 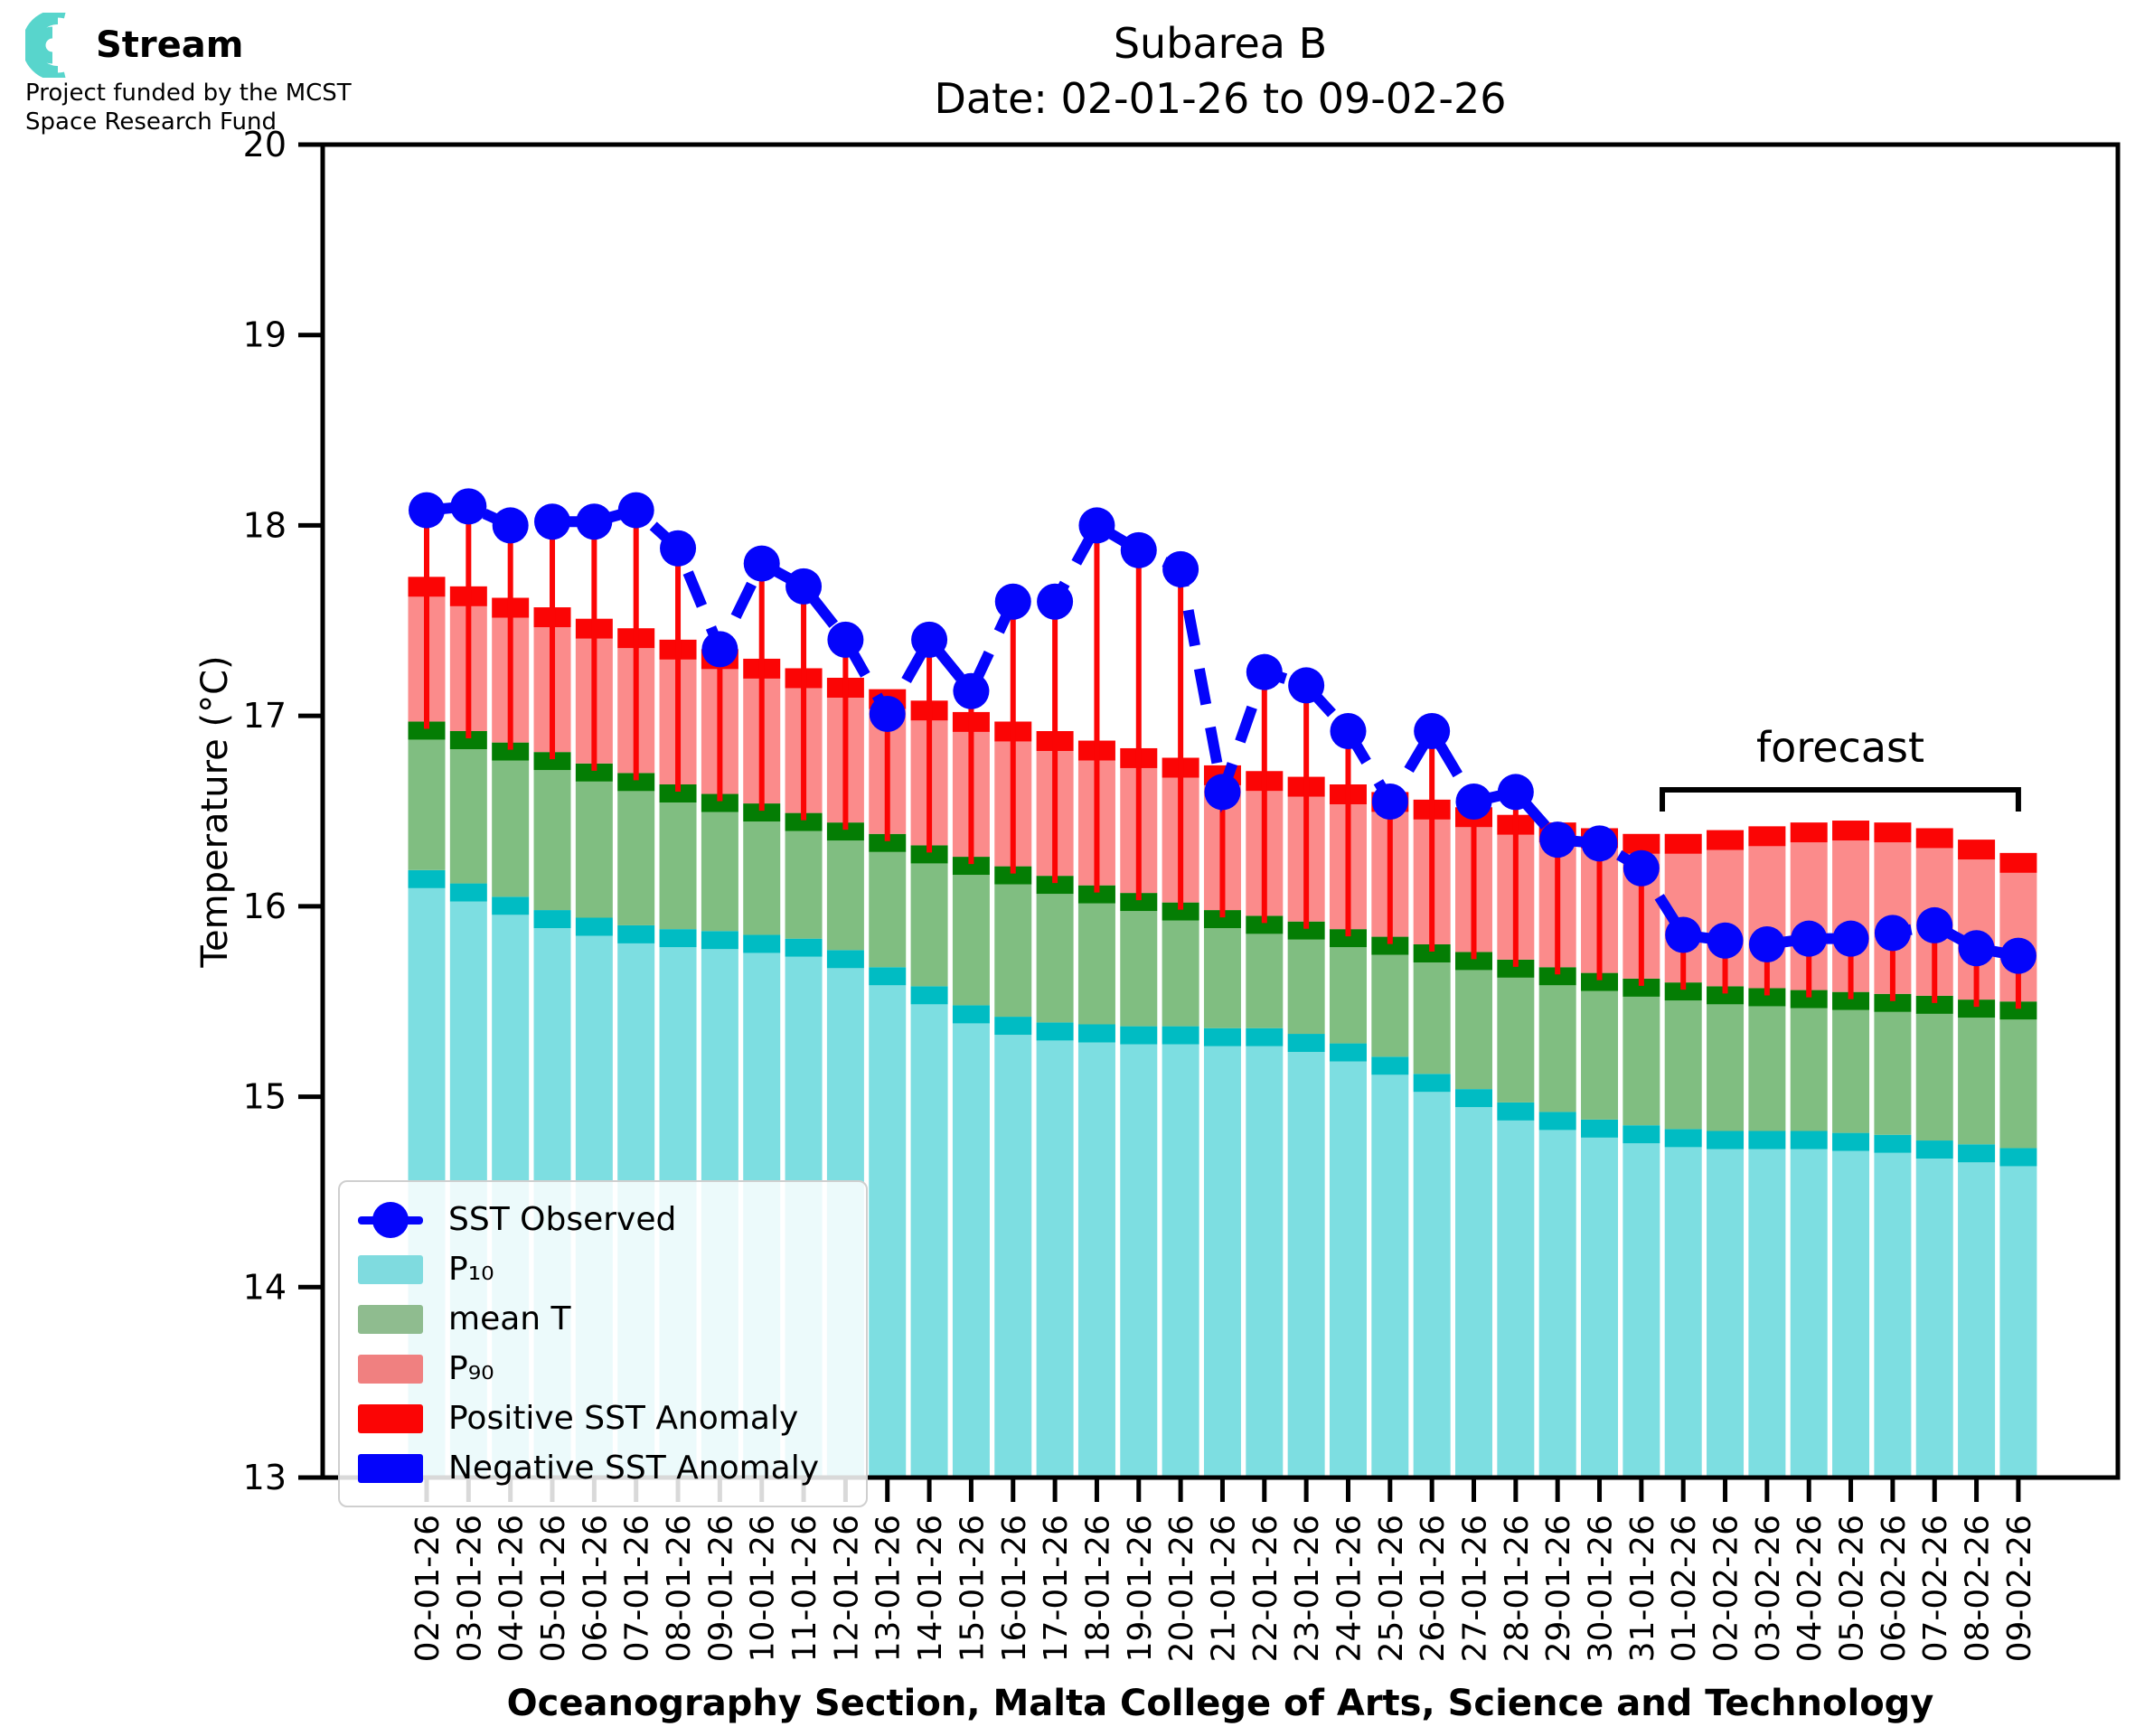 I want to click on x-tick-label: 22-01-26, so click(x=1265, y=1588).